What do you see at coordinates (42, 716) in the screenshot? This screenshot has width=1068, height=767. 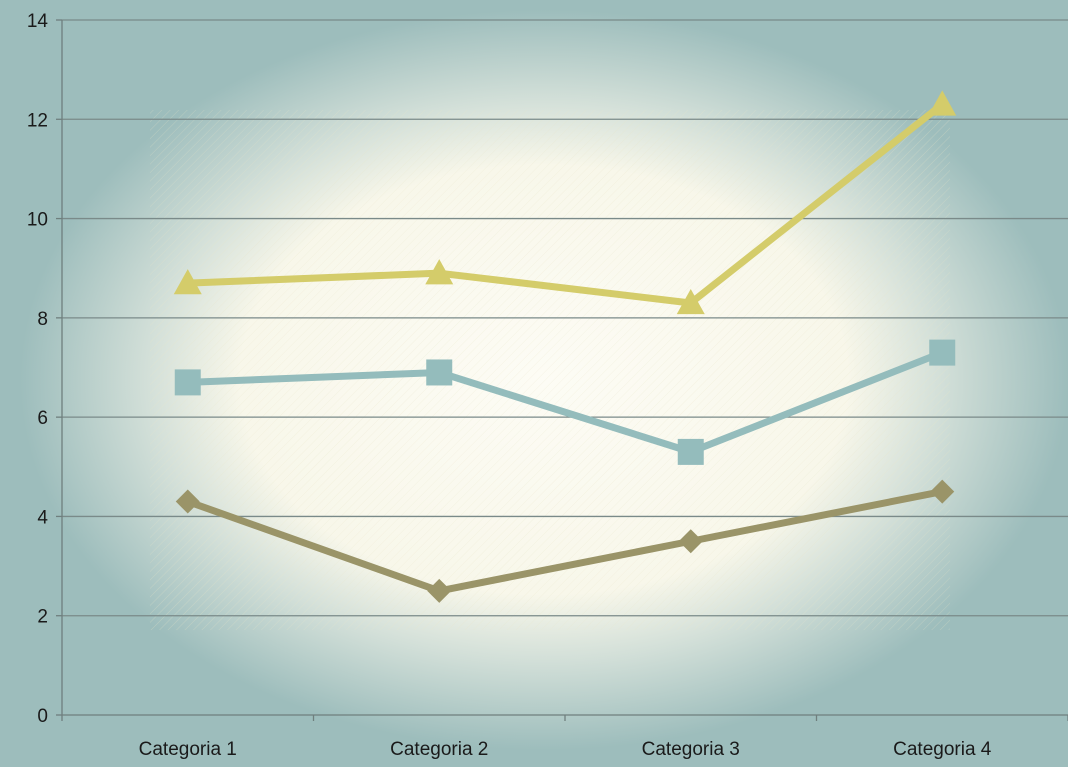 I see `y-tick-label: 0` at bounding box center [42, 716].